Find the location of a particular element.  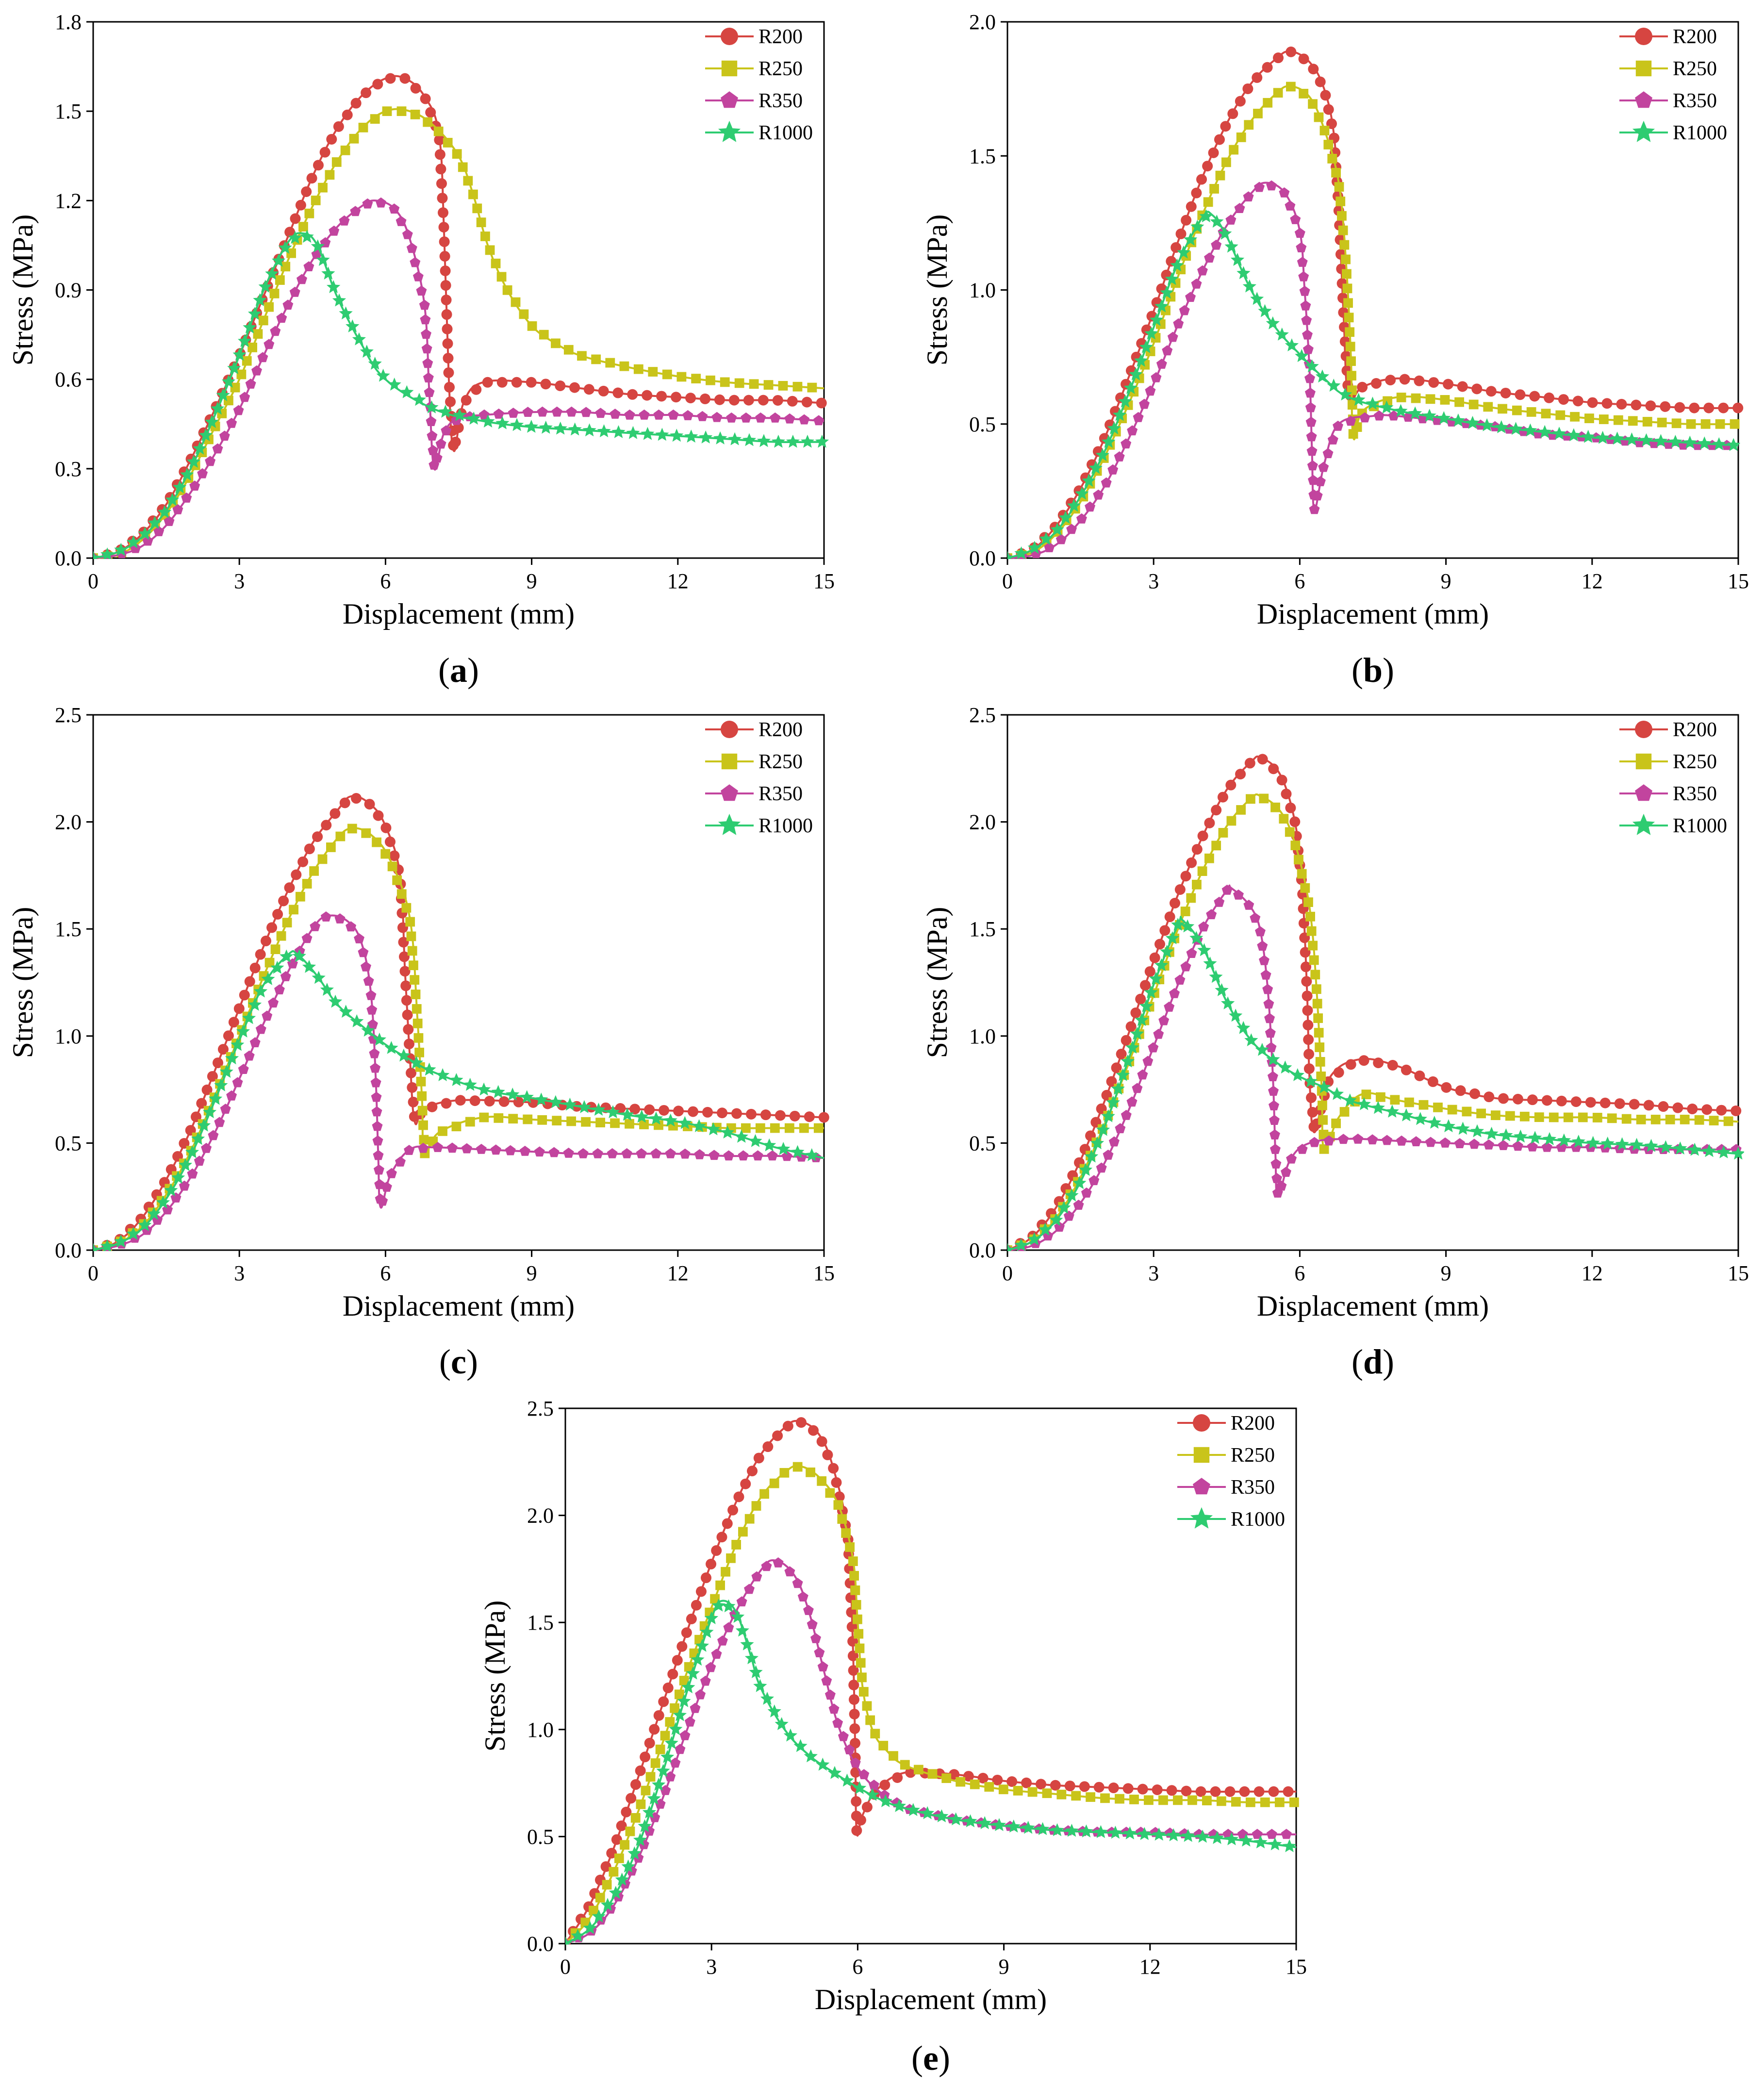

x-tick-label: 3 is located at coordinates (1153, 1273).